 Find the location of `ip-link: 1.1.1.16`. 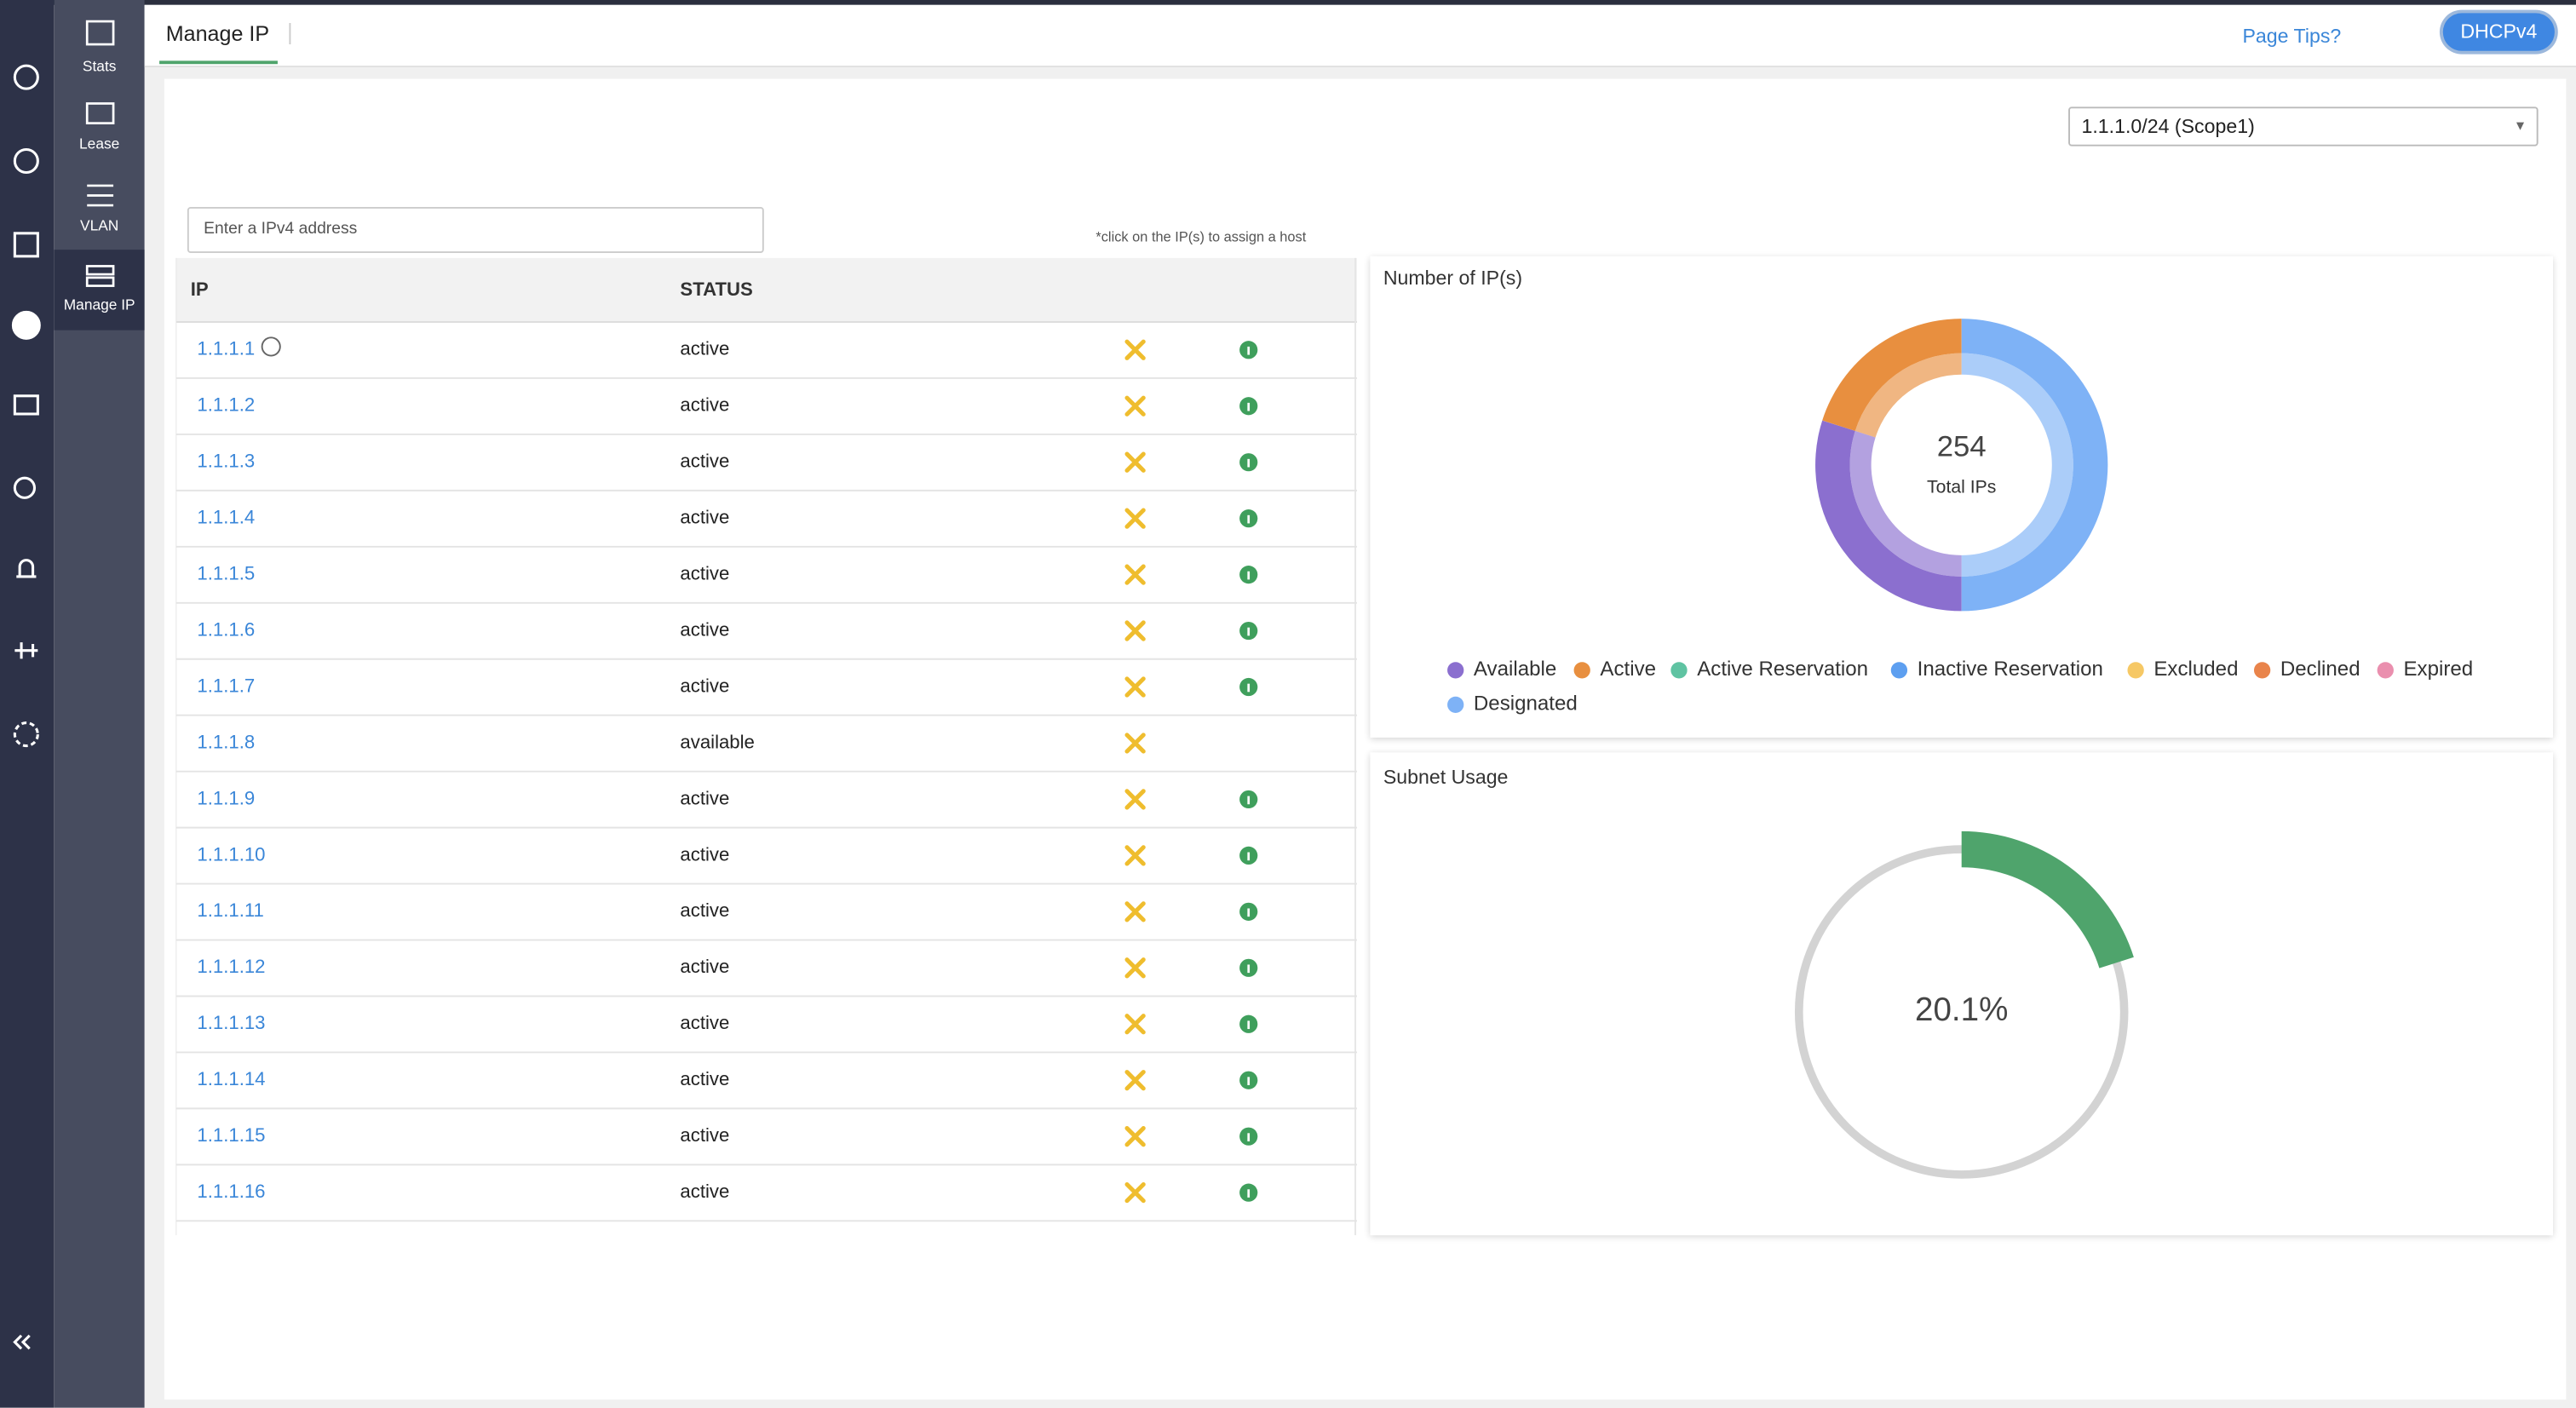

ip-link: 1.1.1.16 is located at coordinates (231, 1192).